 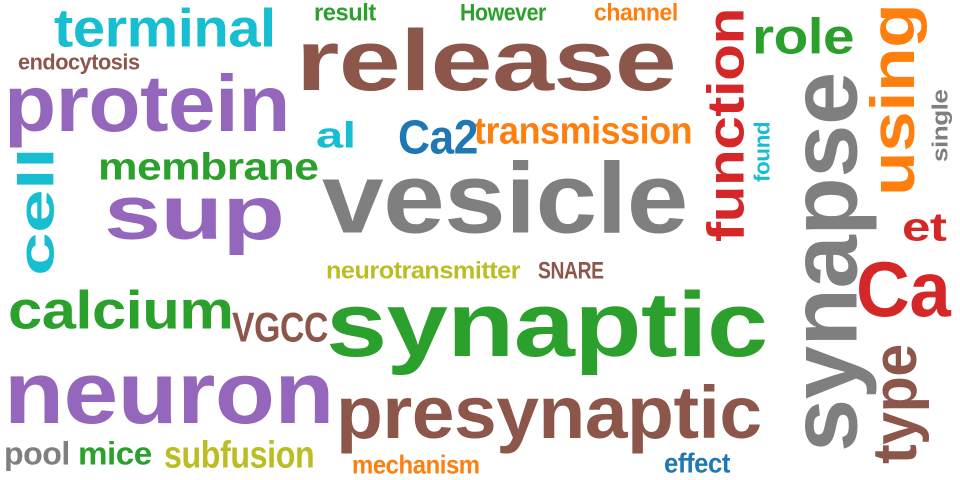 I want to click on word-vesicle: vesicle, so click(x=505, y=197).